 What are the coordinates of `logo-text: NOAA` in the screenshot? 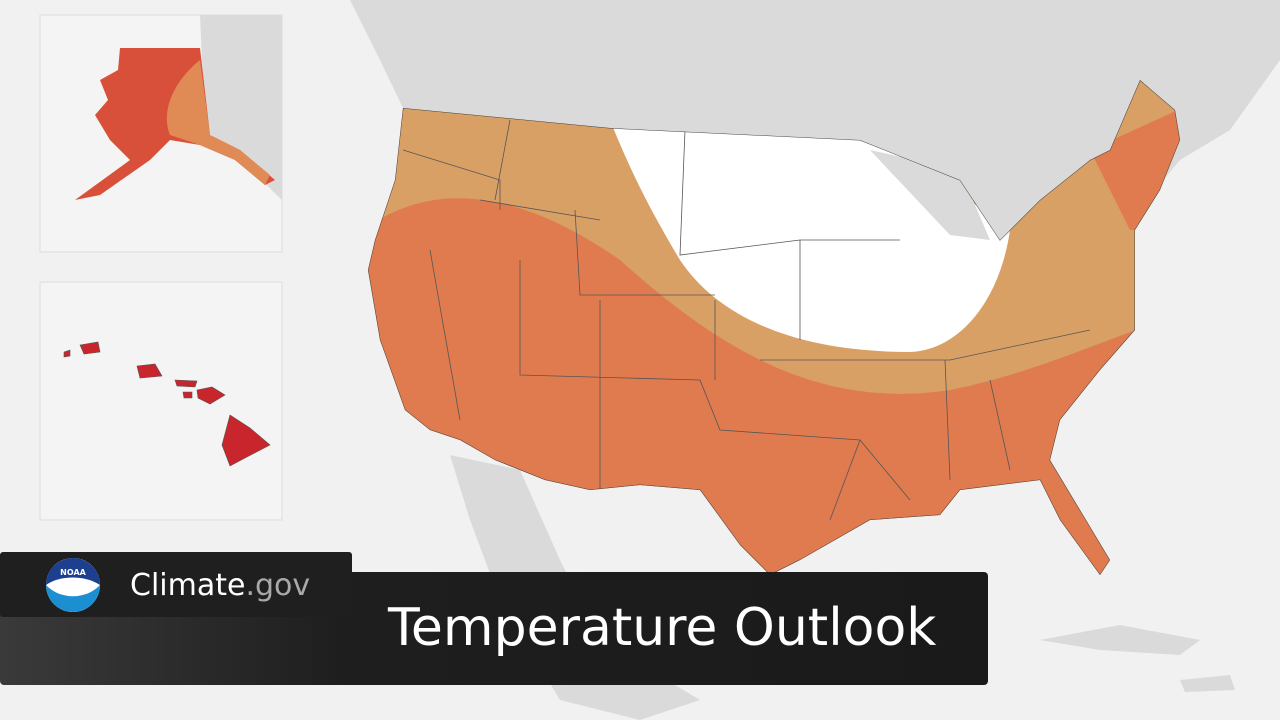 It's located at (73, 572).